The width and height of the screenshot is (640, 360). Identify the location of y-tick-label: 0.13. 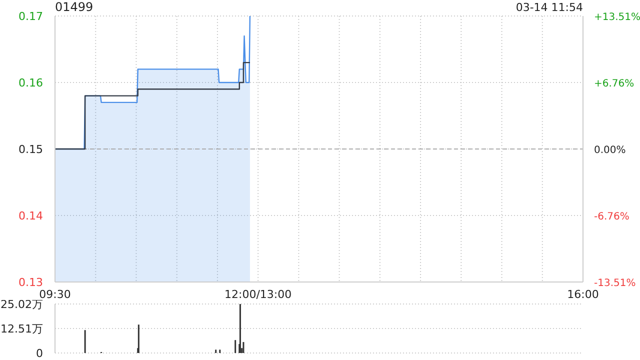
(30, 282).